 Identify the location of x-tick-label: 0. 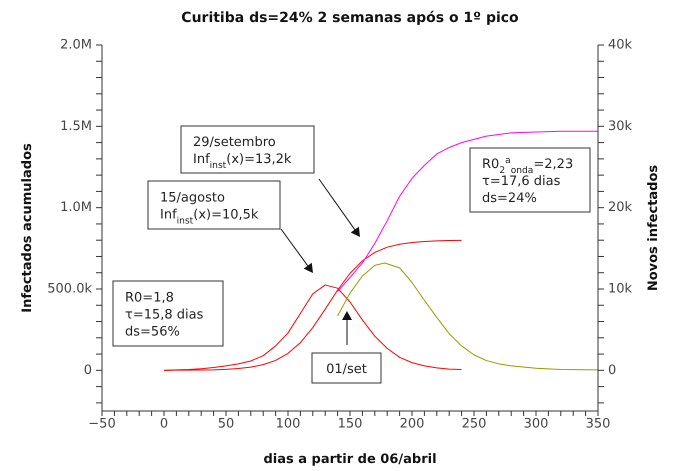
(164, 424).